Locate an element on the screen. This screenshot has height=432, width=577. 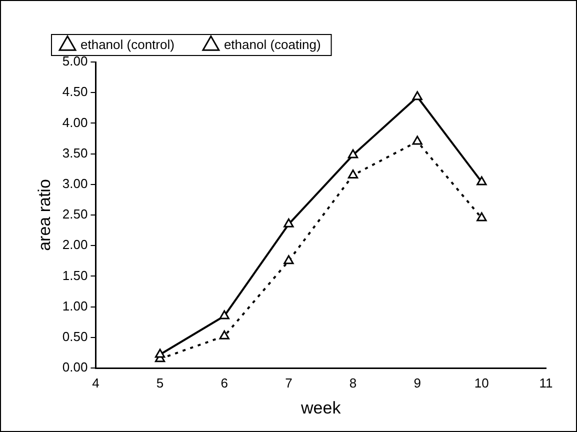
legend-label: ethanol (coating) is located at coordinates (272, 44).